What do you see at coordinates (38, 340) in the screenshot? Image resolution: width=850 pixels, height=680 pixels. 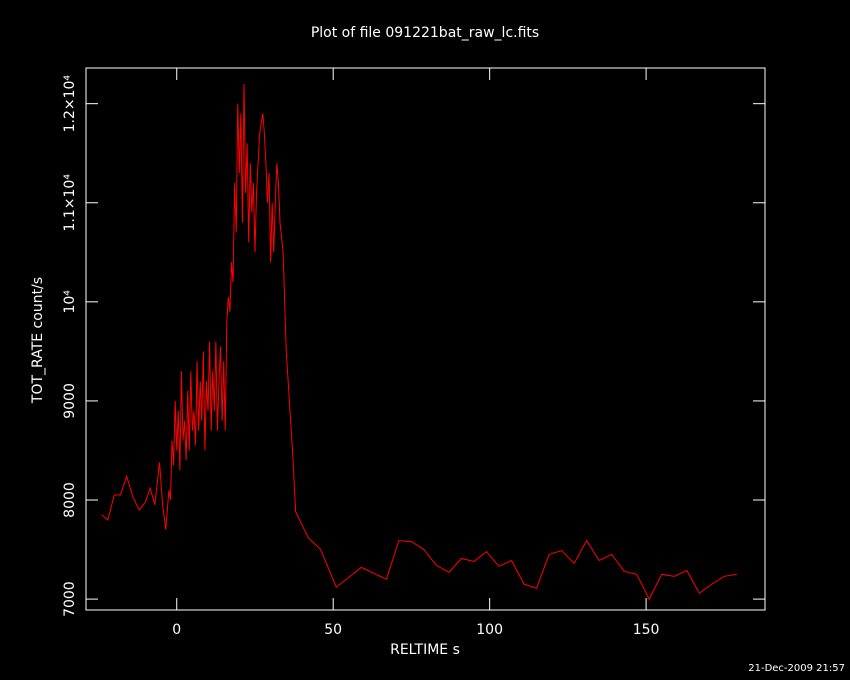 I see `y-axis-label: TOT_RATE count/s` at bounding box center [38, 340].